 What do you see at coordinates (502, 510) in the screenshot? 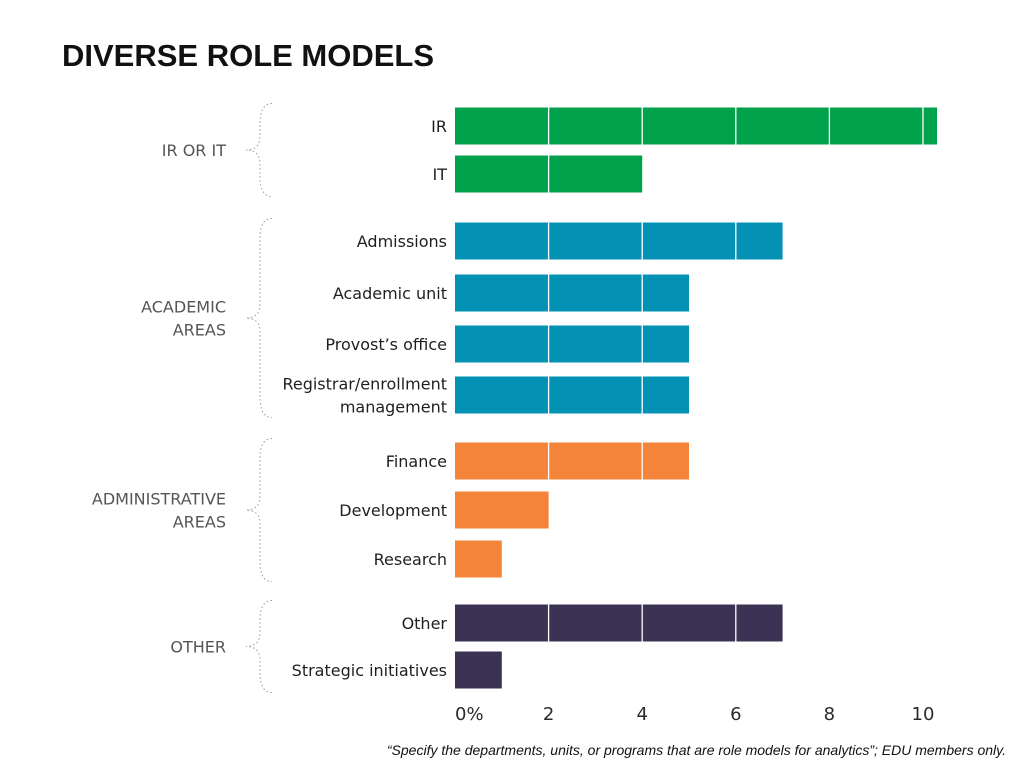
I see `bar-development` at bounding box center [502, 510].